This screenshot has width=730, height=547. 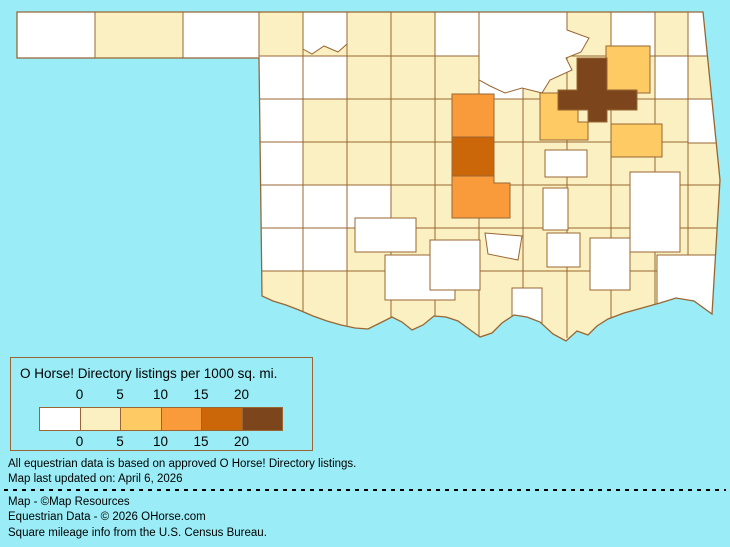 What do you see at coordinates (221, 35) in the screenshot?
I see `county-panhandle-east` at bounding box center [221, 35].